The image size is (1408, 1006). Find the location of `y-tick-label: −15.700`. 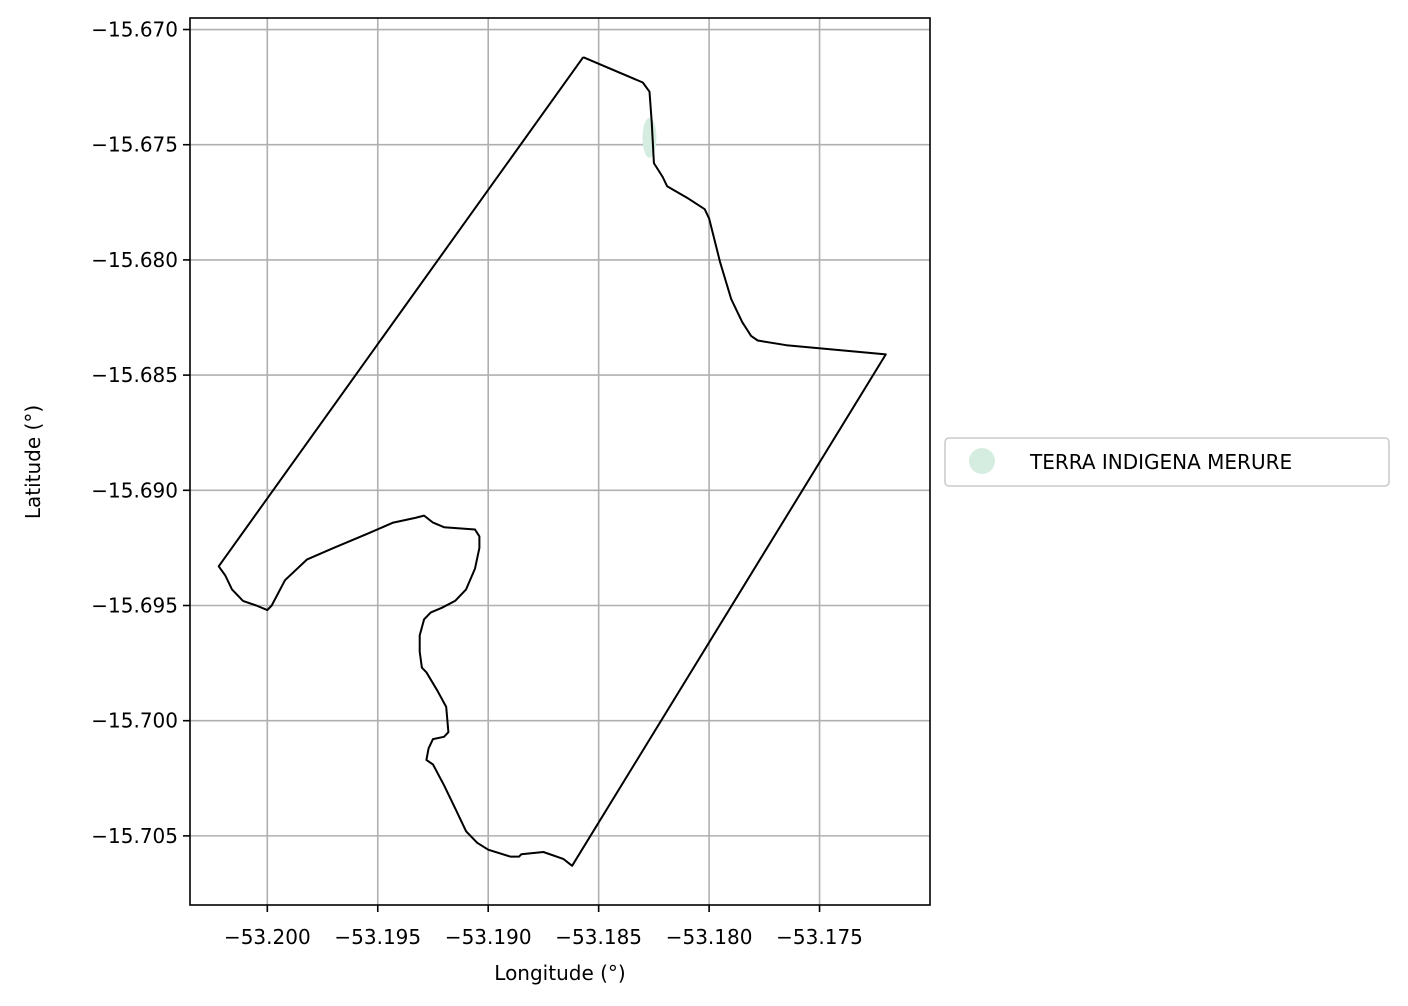

y-tick-label: −15.700 is located at coordinates (134, 721).